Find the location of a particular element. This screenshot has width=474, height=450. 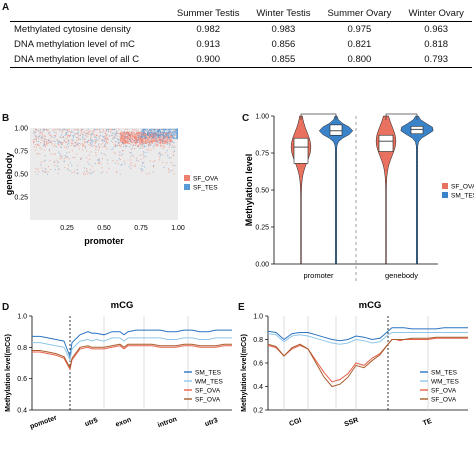

x-category-label: CGI is located at coordinates (295, 422).